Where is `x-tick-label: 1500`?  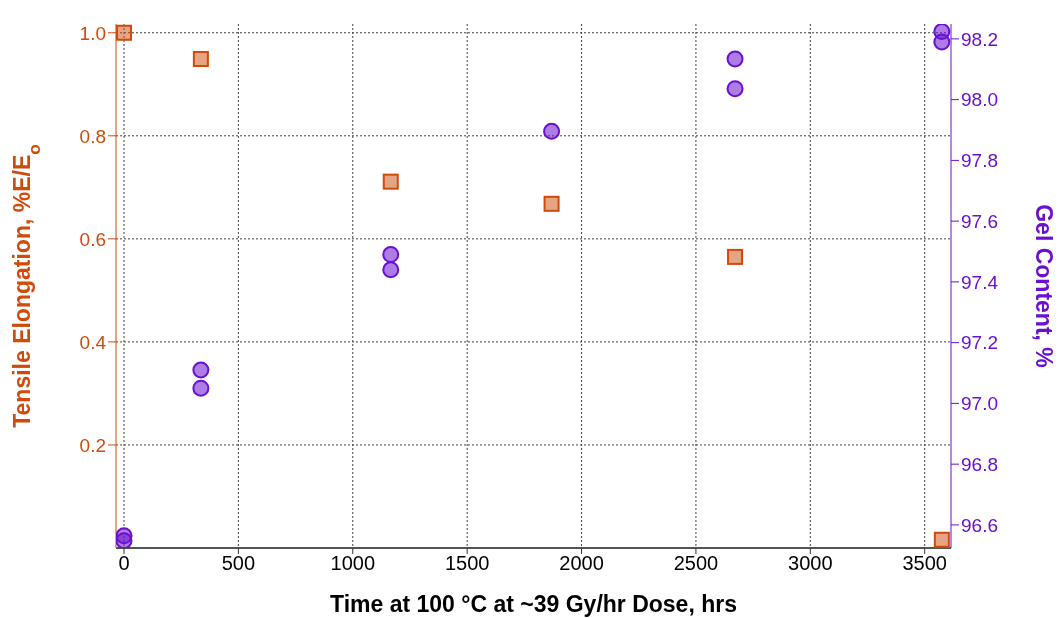 x-tick-label: 1500 is located at coordinates (467, 563).